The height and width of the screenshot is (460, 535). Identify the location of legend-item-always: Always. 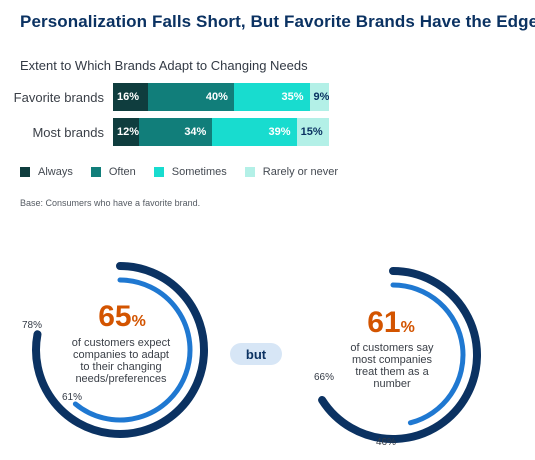
(46, 172).